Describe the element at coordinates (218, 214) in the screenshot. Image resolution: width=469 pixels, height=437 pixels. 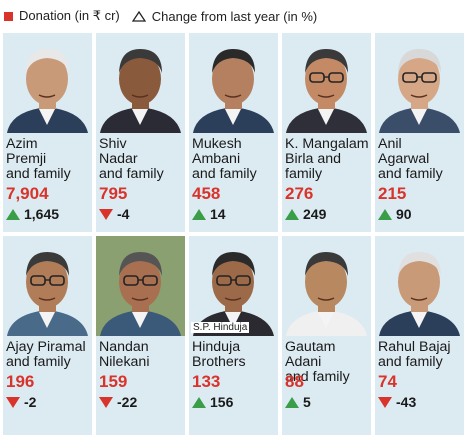
I see `change-value: 14` at that location.